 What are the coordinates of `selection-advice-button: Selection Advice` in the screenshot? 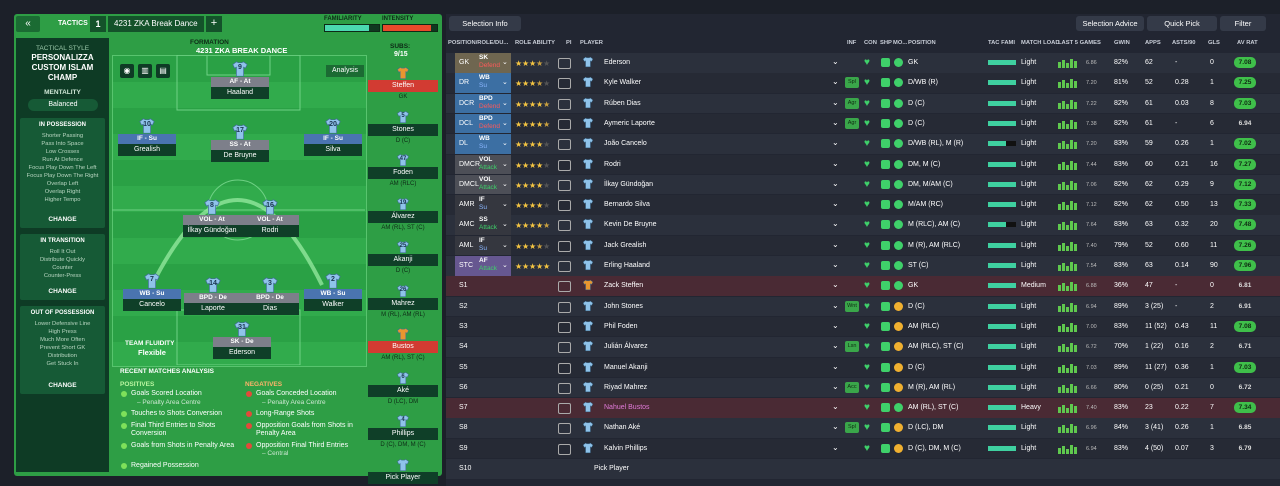 It's located at (1110, 23).